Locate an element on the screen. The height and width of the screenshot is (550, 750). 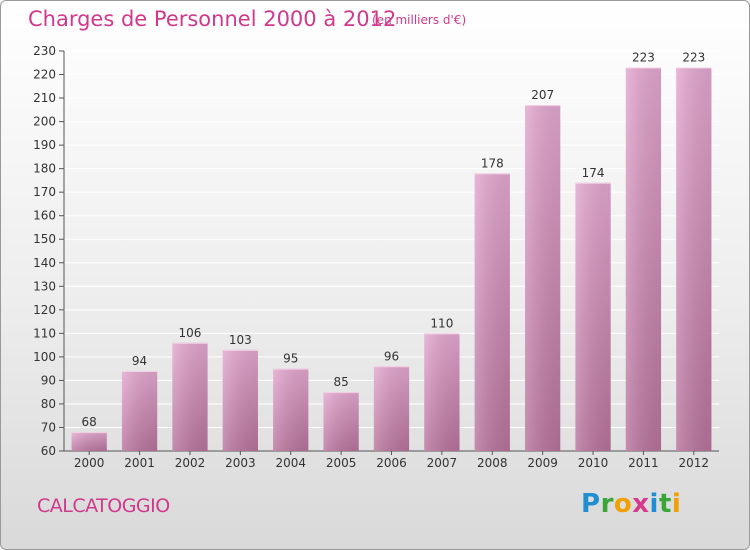
y-tick-label: 190 is located at coordinates (44, 145).